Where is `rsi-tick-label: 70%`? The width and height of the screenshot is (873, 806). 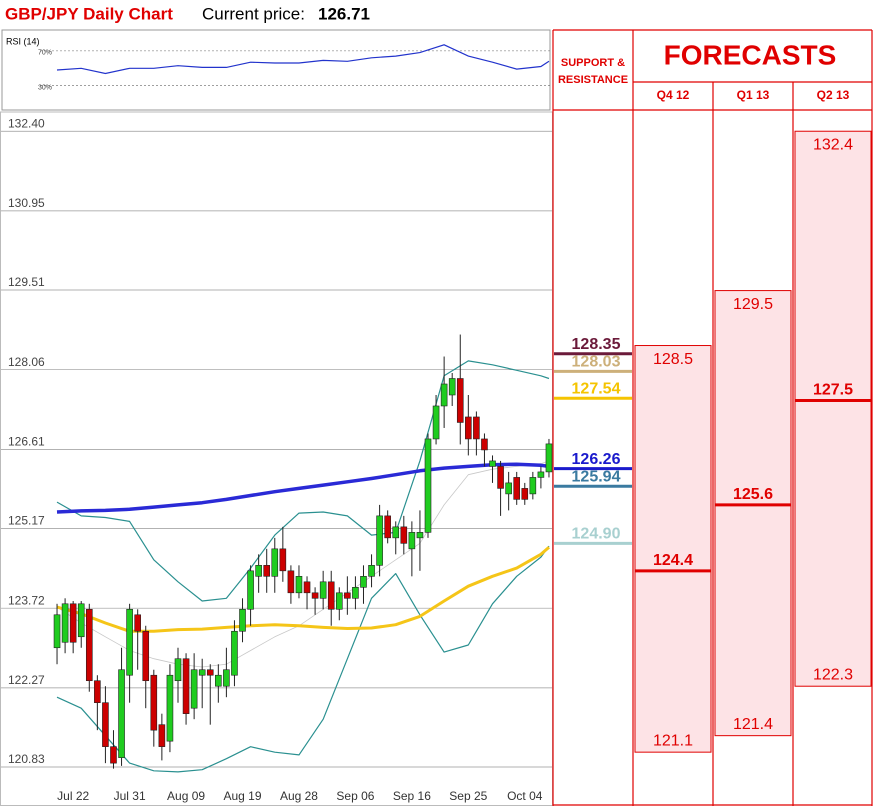
rsi-tick-label: 70% is located at coordinates (45, 53).